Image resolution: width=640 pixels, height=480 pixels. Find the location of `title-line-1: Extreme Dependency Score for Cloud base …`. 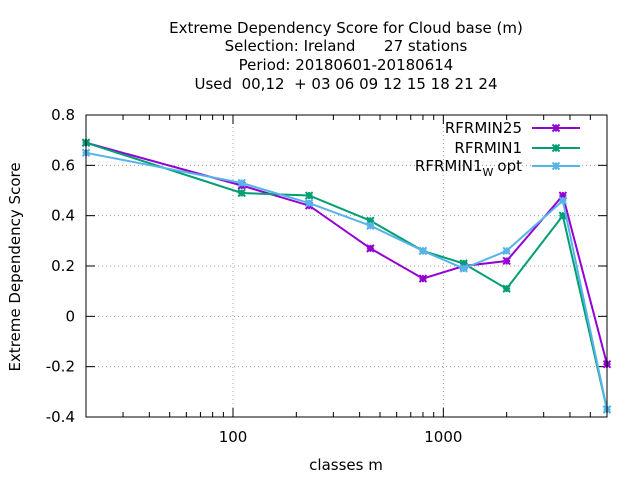

title-line-1: Extreme Dependency Score for Cloud base … is located at coordinates (346, 28).